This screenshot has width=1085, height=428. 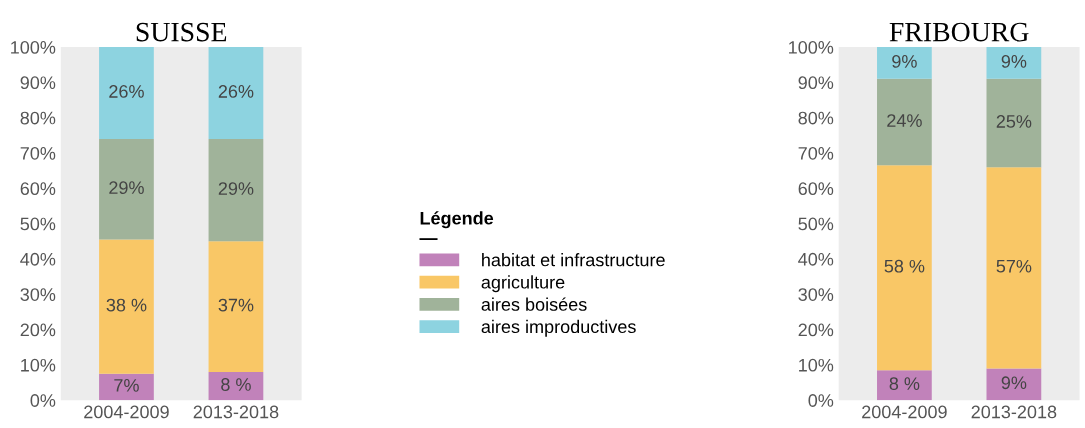 I want to click on data-label: 38 %, so click(x=126, y=305).